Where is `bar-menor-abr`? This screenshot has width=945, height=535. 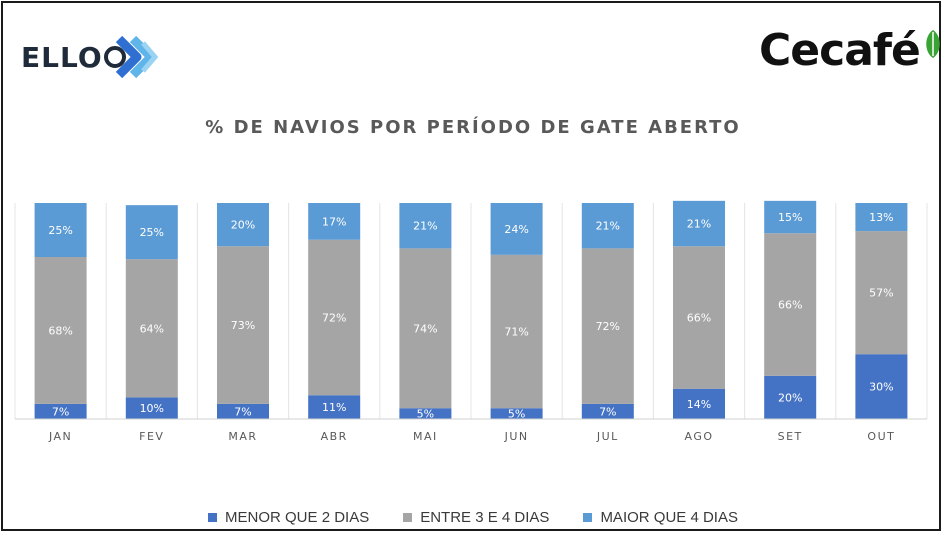 bar-menor-abr is located at coordinates (334, 407).